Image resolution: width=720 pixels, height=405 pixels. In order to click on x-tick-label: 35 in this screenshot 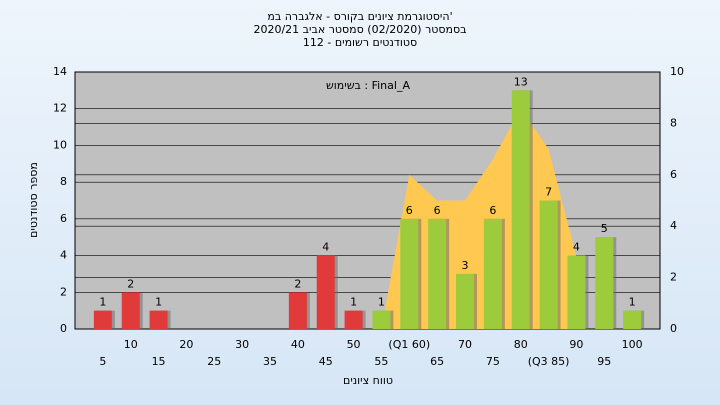, I will do `click(270, 361)`.